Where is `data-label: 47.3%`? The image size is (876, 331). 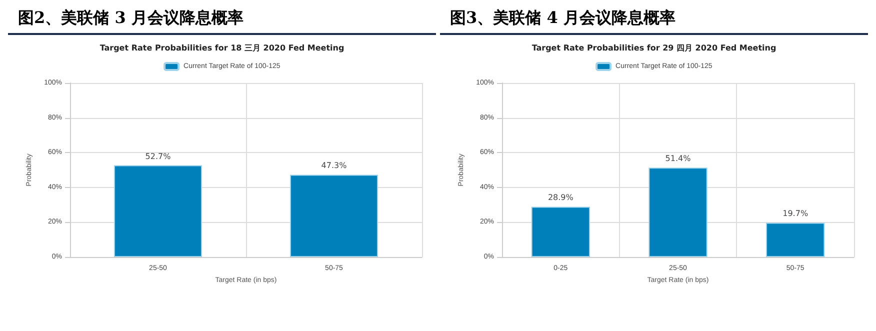 data-label: 47.3% is located at coordinates (334, 165).